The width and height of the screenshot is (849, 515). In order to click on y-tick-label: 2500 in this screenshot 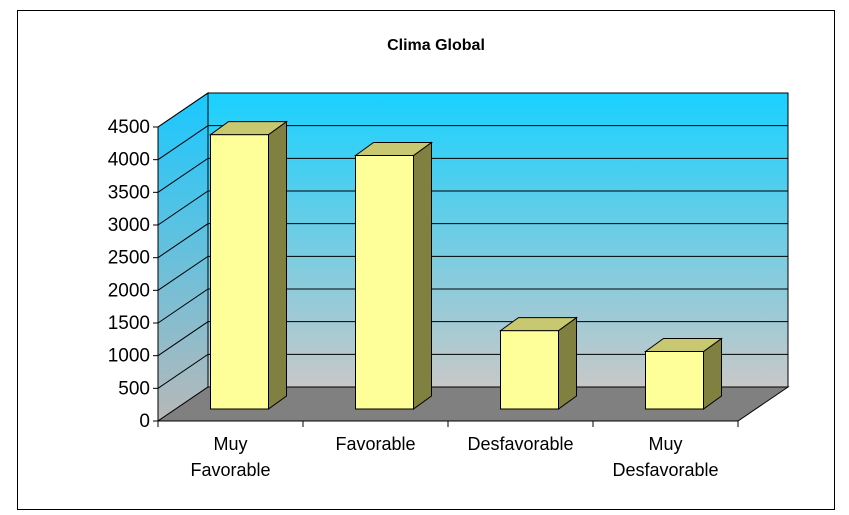, I will do `click(129, 258)`.